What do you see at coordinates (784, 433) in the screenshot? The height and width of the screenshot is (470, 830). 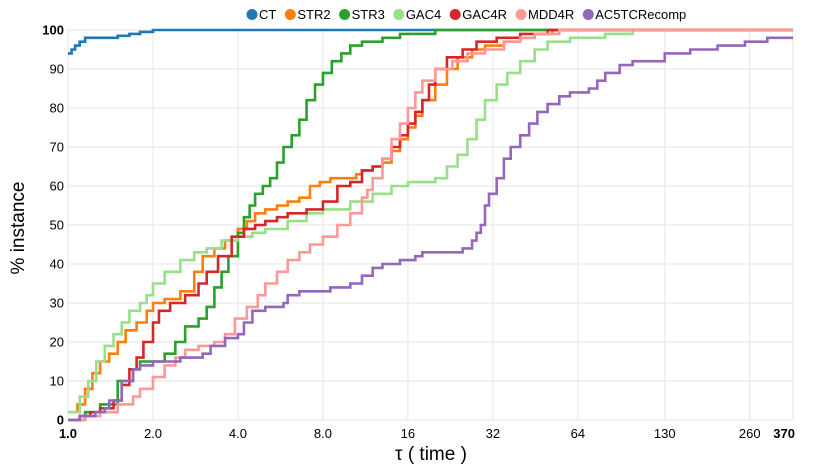 I see `x-tick-label: 370` at bounding box center [784, 433].